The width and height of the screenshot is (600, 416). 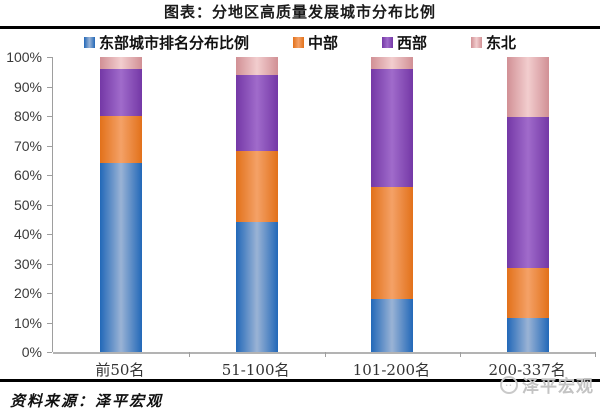 I want to click on legend-item-0: 东部城市排名分布比例, so click(x=166, y=42).